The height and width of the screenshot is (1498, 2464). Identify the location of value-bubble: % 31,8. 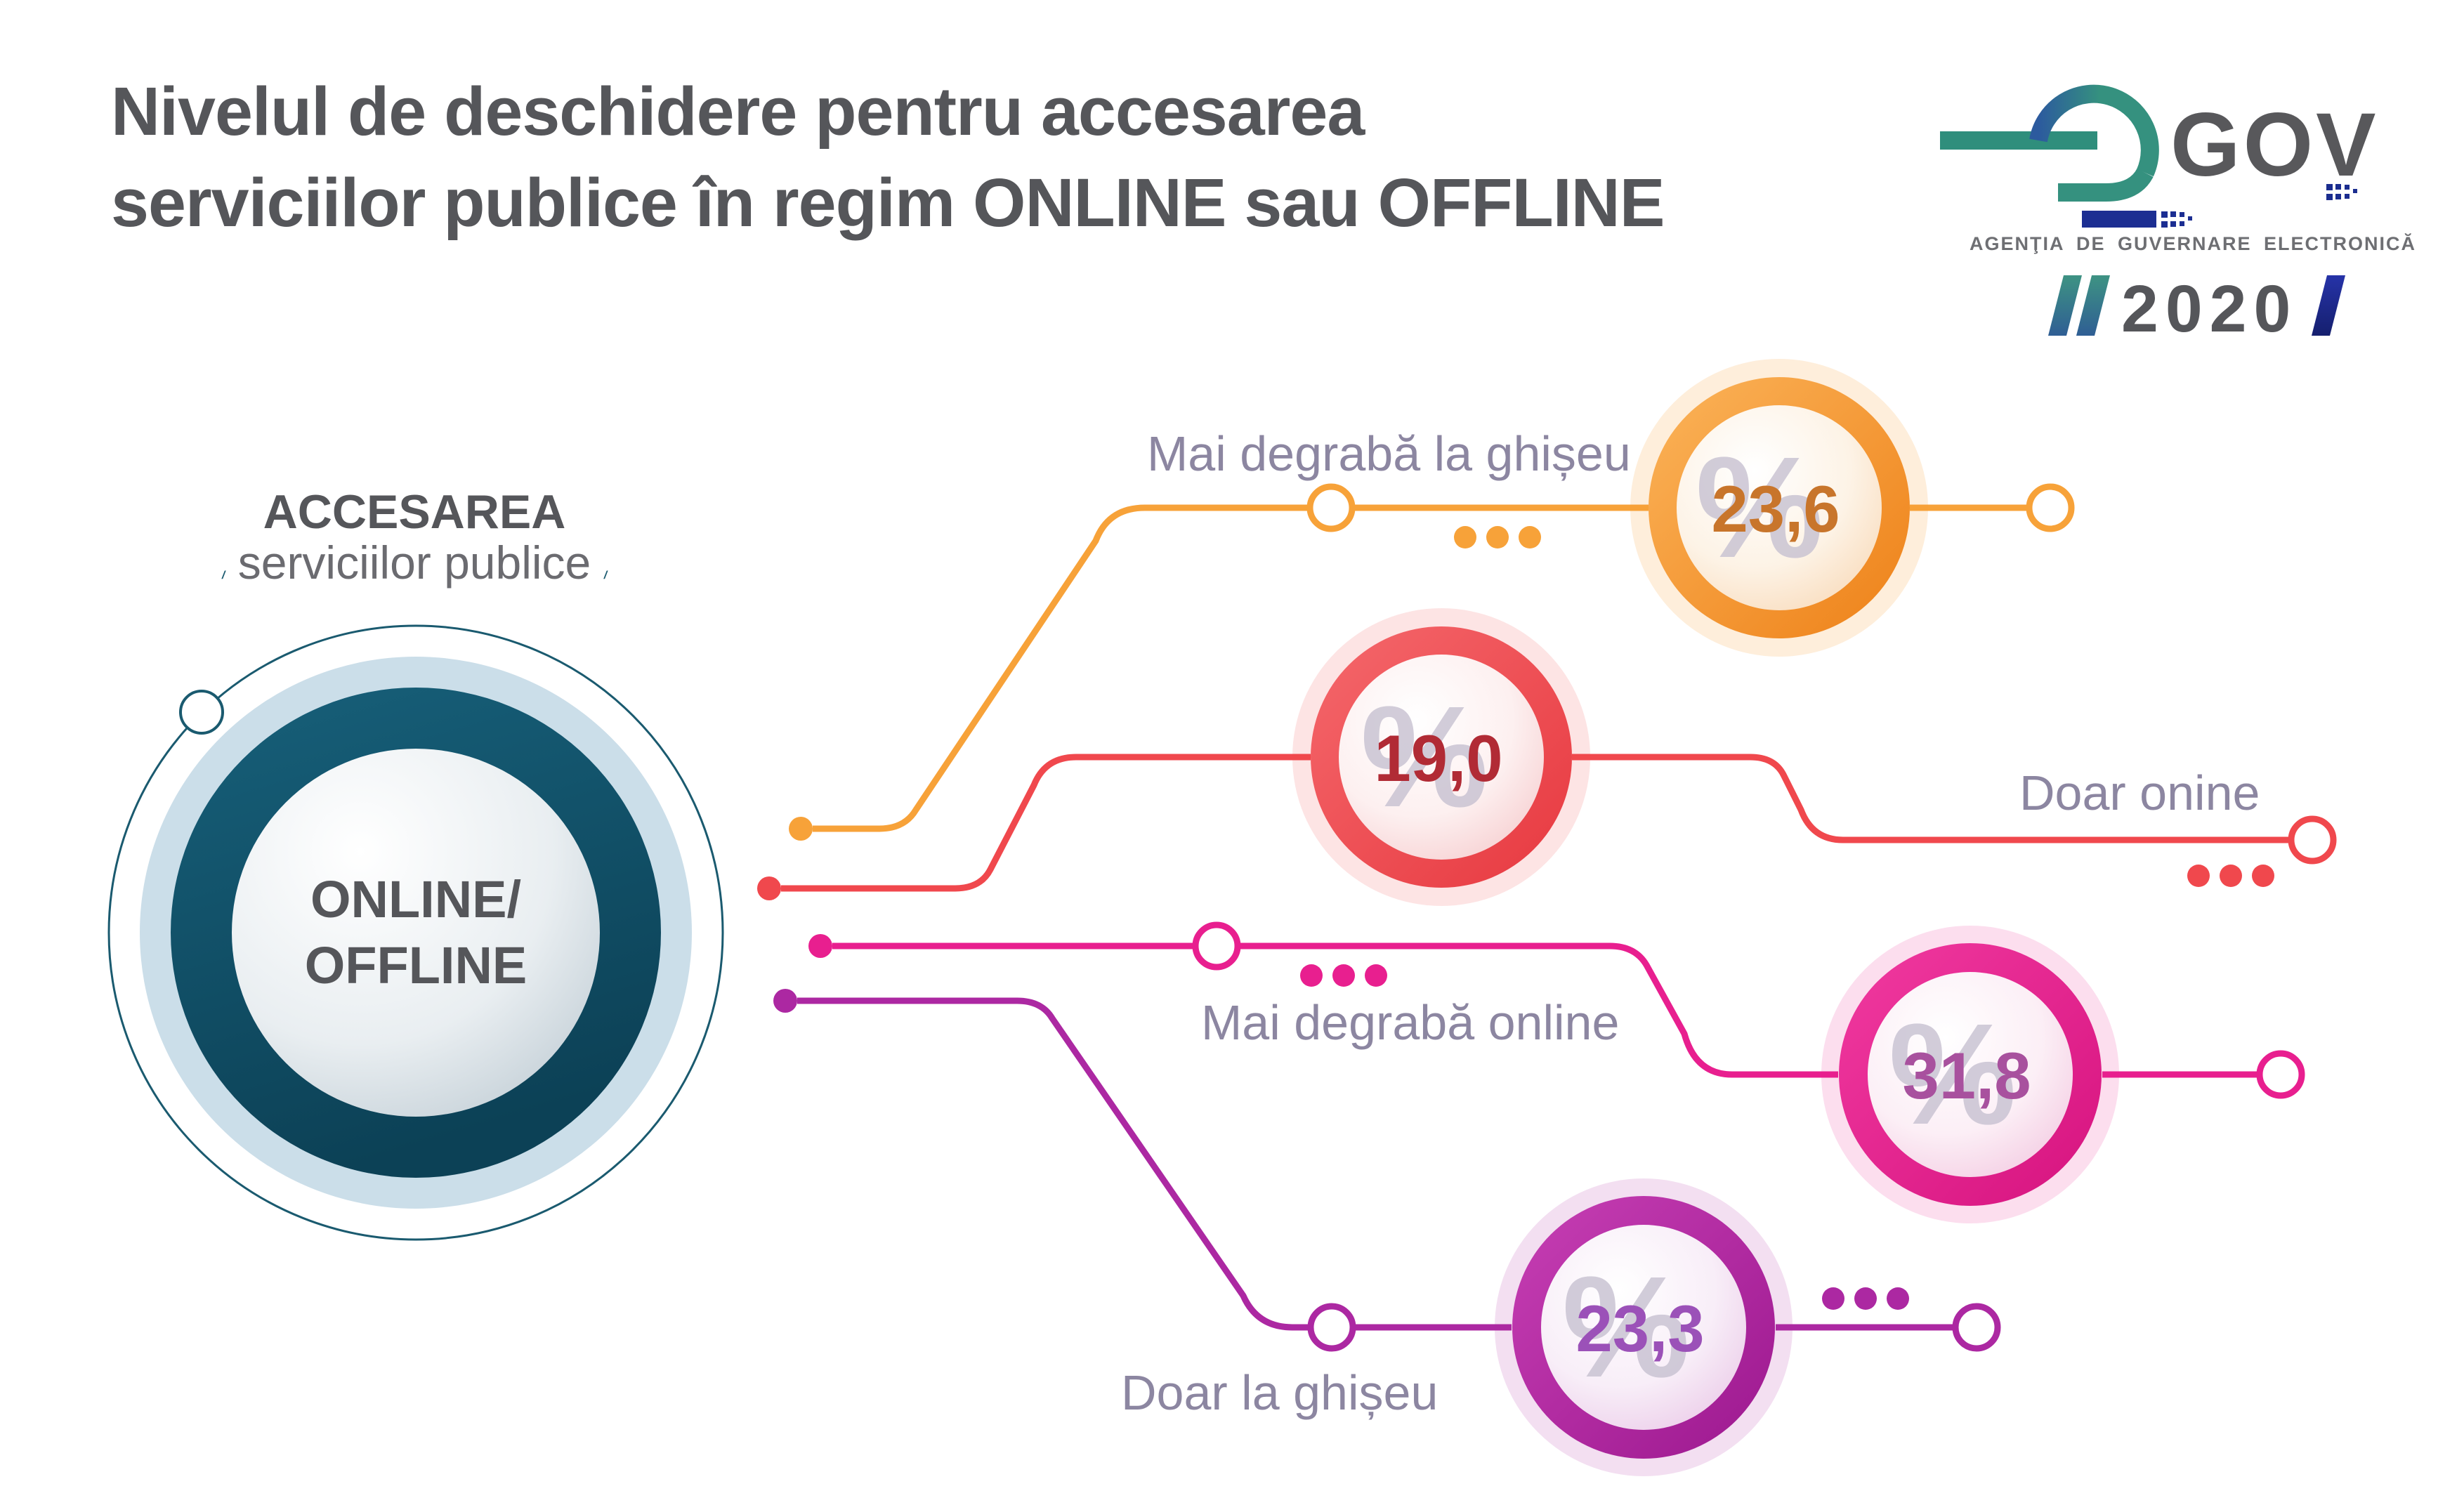
(1970, 1074).